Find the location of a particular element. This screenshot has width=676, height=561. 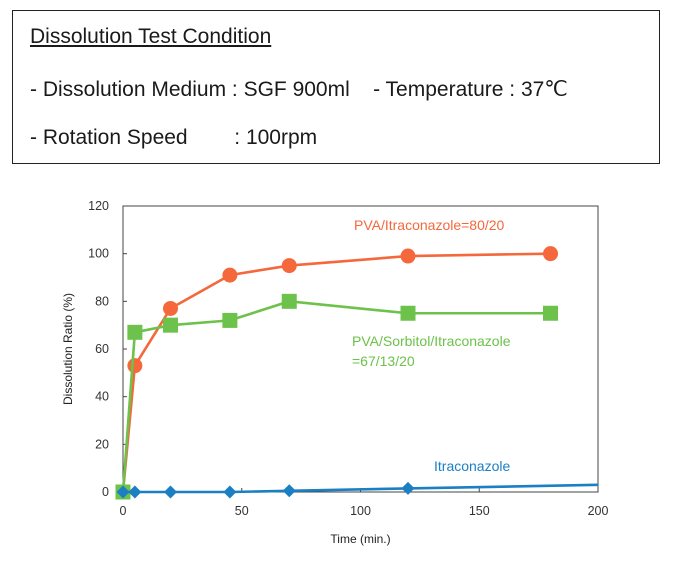

y-tick-label: 80 is located at coordinates (102, 301).